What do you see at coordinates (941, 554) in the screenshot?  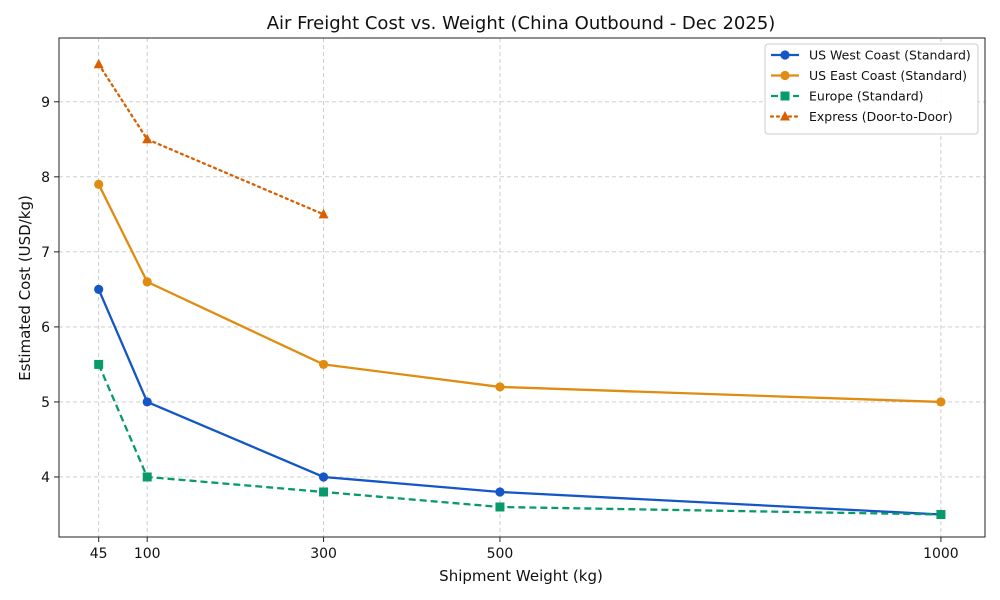 I see `x-tick-label: 1000` at bounding box center [941, 554].